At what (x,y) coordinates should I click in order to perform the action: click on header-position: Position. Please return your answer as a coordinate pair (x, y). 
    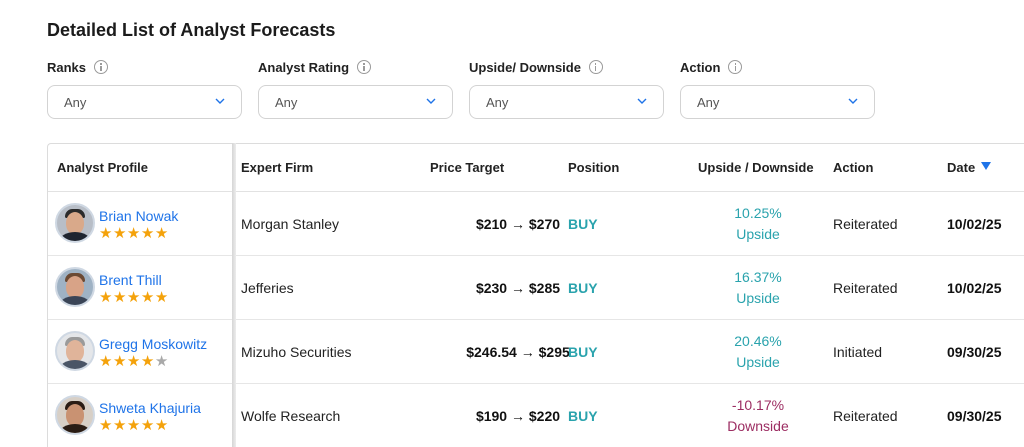
    Looking at the image, I should click on (594, 167).